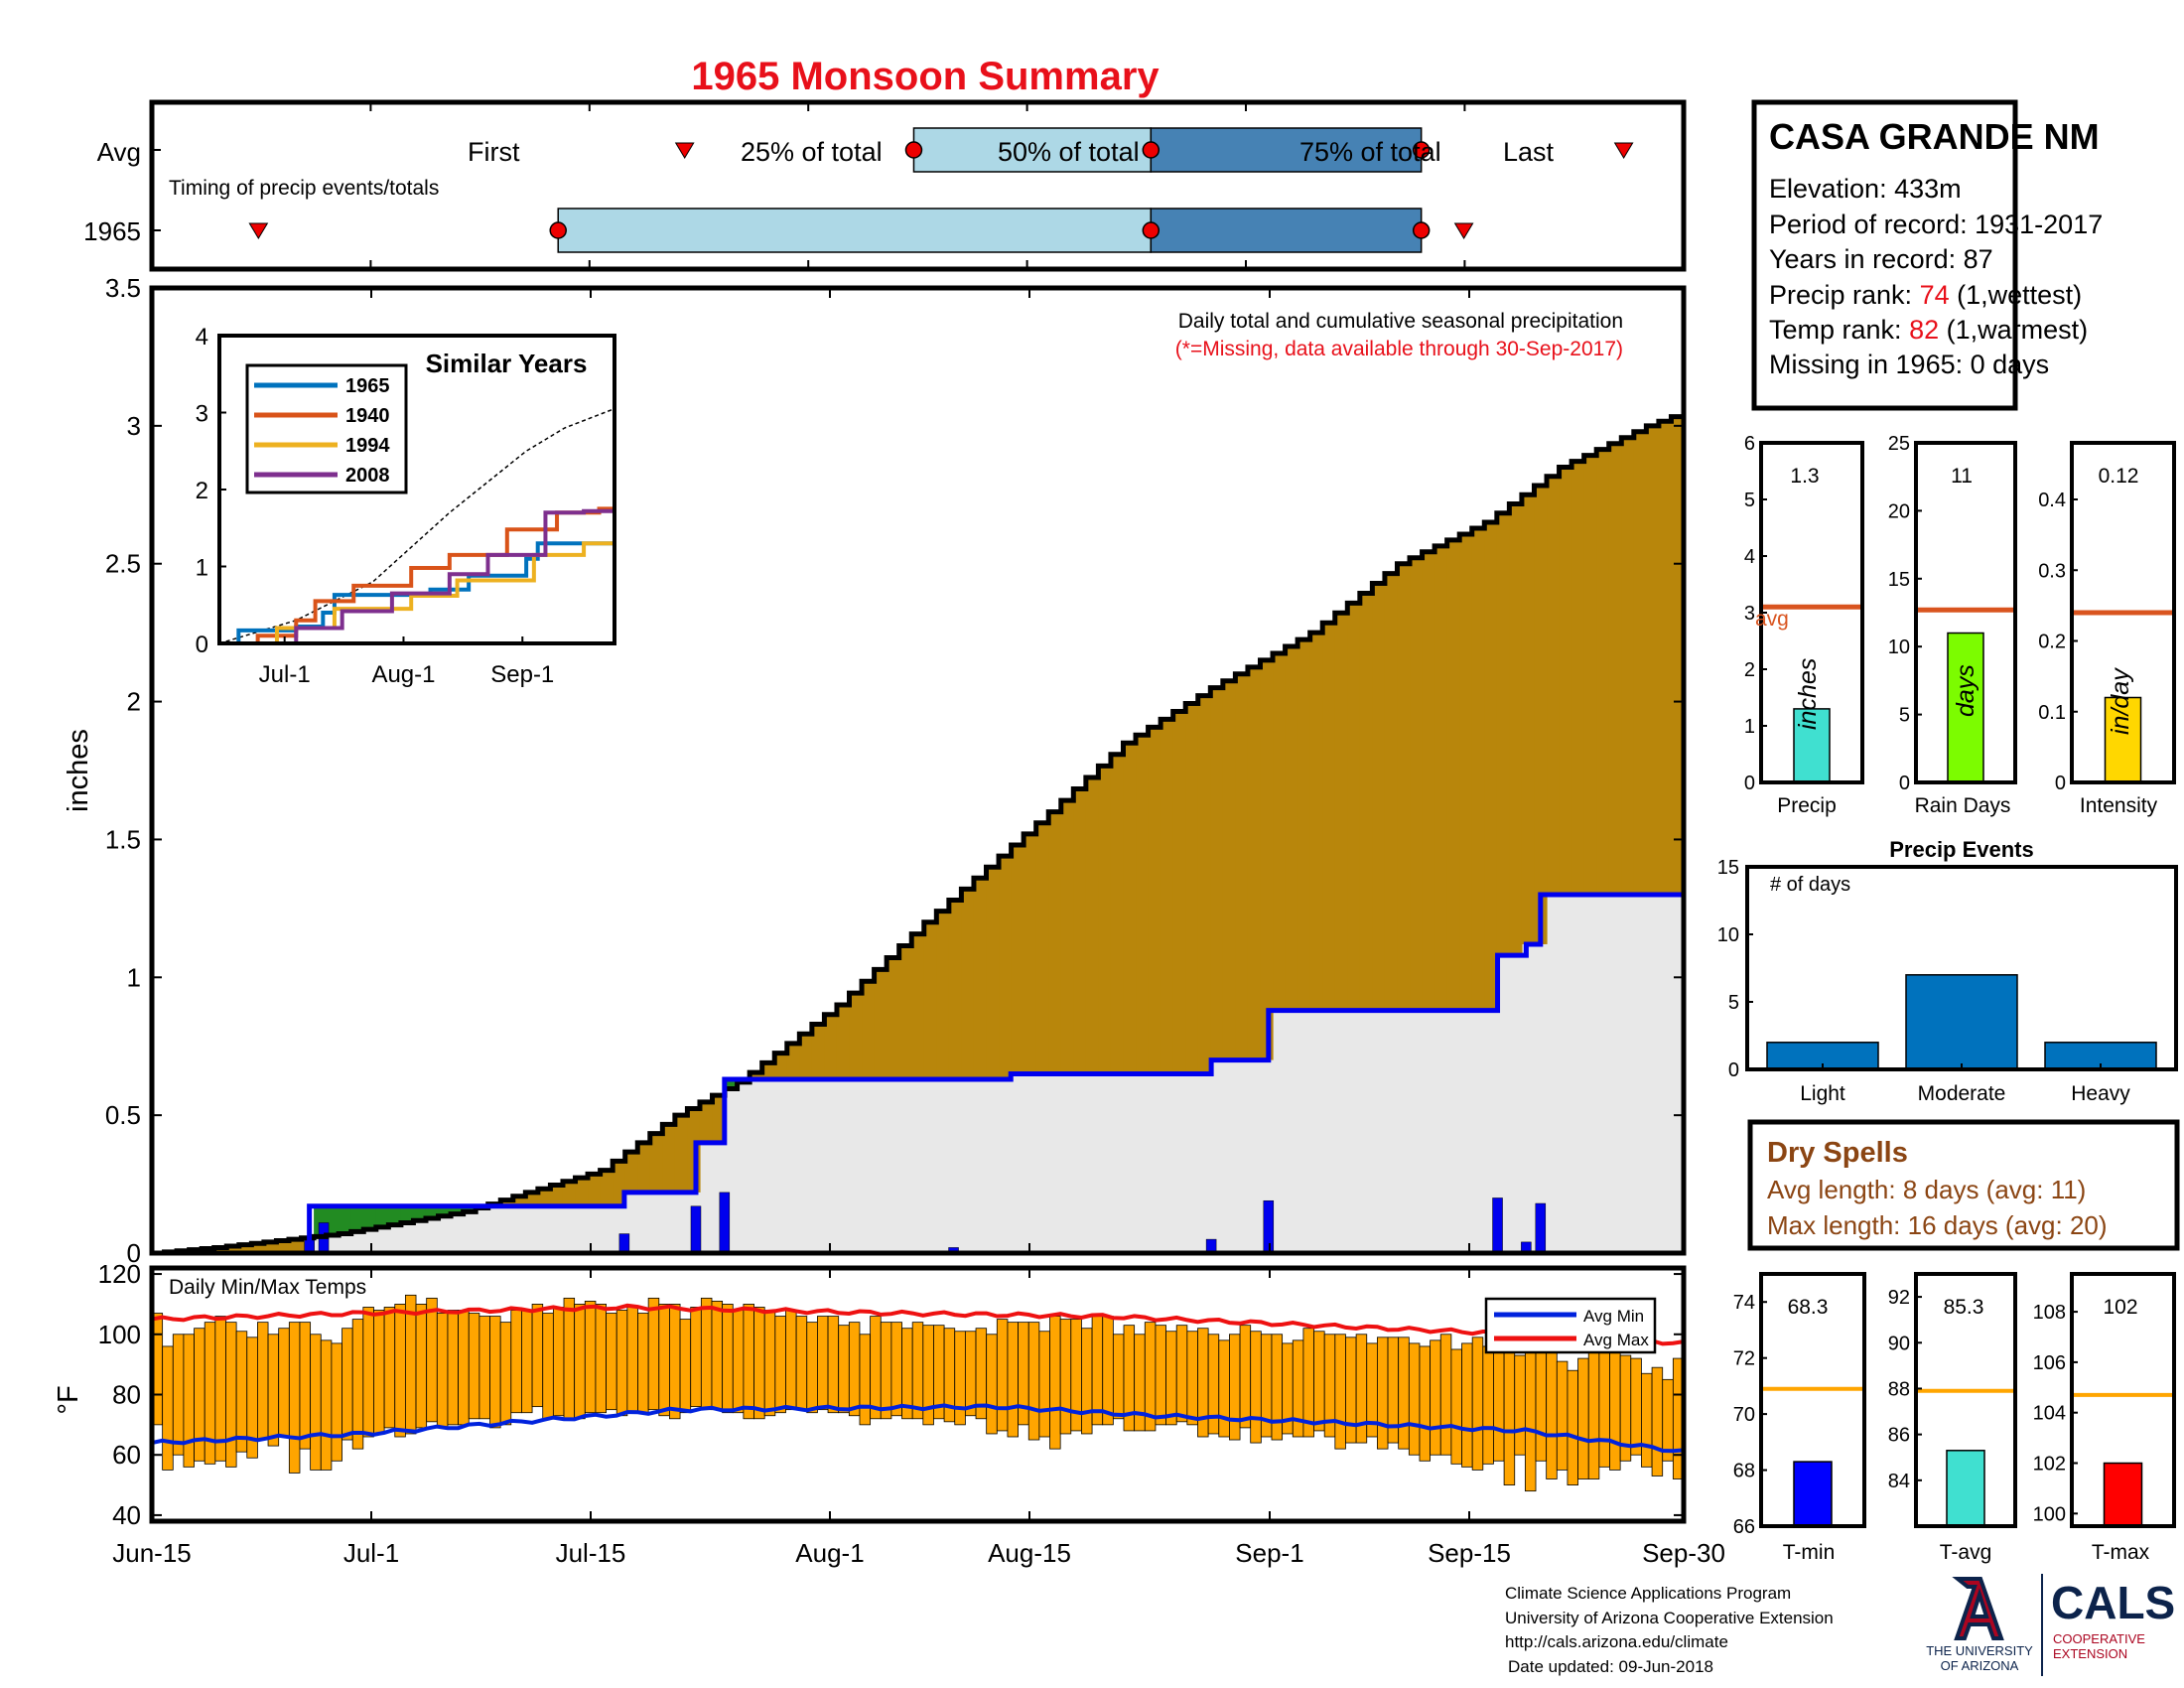 The image size is (2184, 1688). What do you see at coordinates (2060, 783) in the screenshot?
I see `intensity-y-tick-label: 0` at bounding box center [2060, 783].